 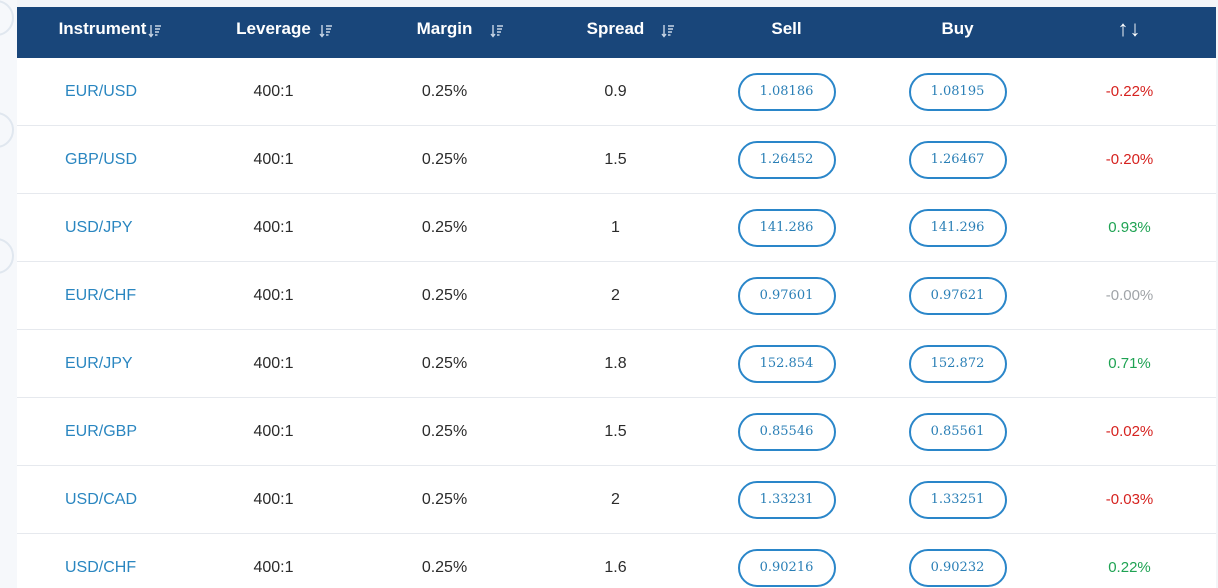 I want to click on change-value: 0.22%, so click(x=1129, y=567).